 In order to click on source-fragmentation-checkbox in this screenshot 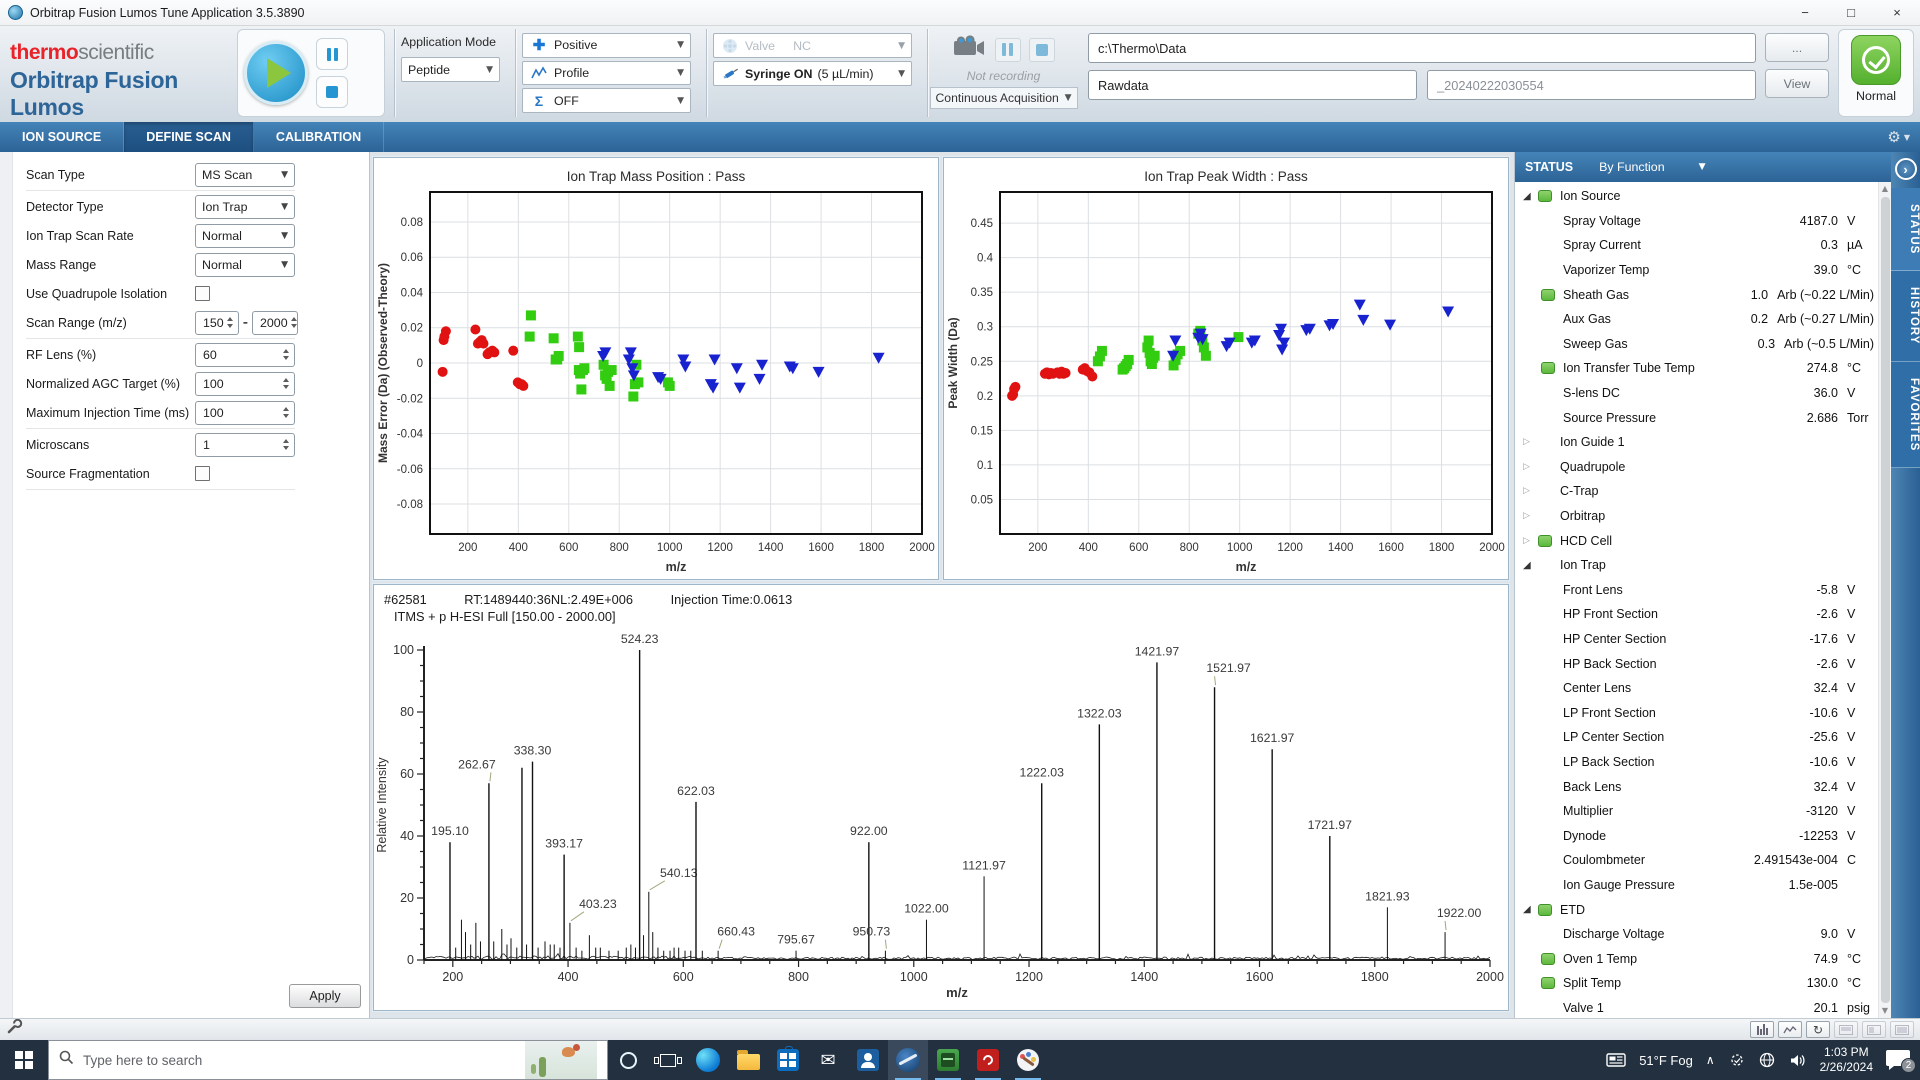, I will do `click(202, 473)`.